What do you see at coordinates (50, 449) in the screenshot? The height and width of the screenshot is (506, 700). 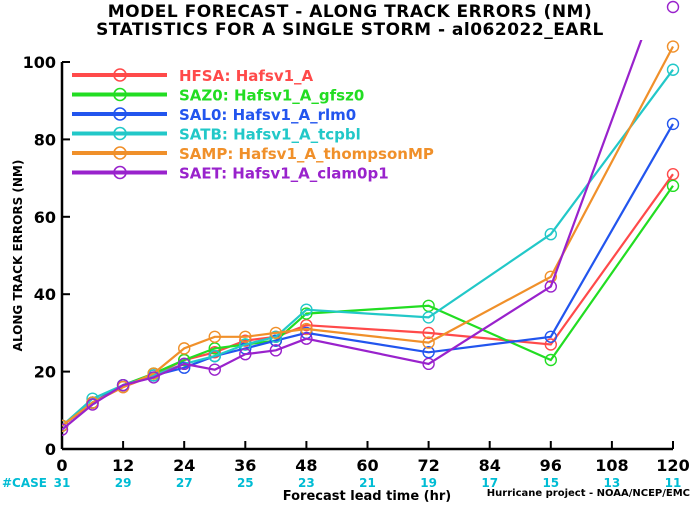 I see `y-tick-label: 0` at bounding box center [50, 449].